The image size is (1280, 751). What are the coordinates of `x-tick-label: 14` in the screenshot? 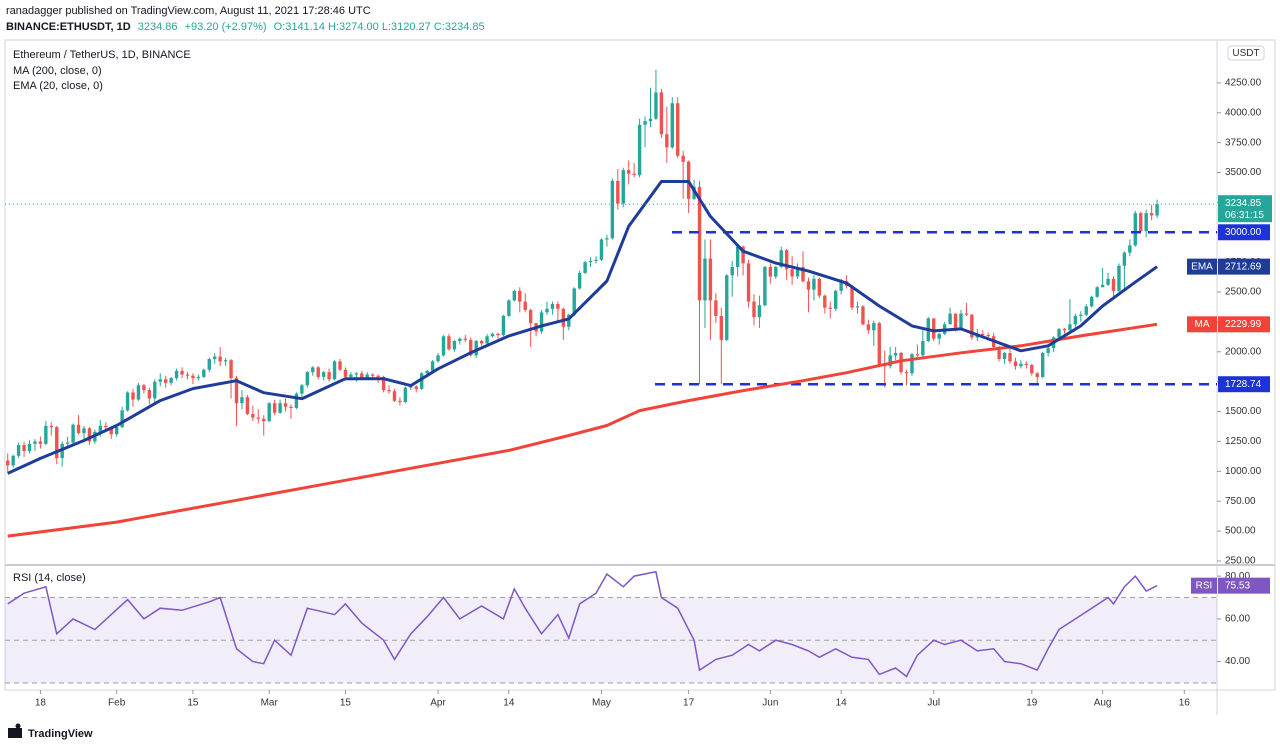 It's located at (842, 703).